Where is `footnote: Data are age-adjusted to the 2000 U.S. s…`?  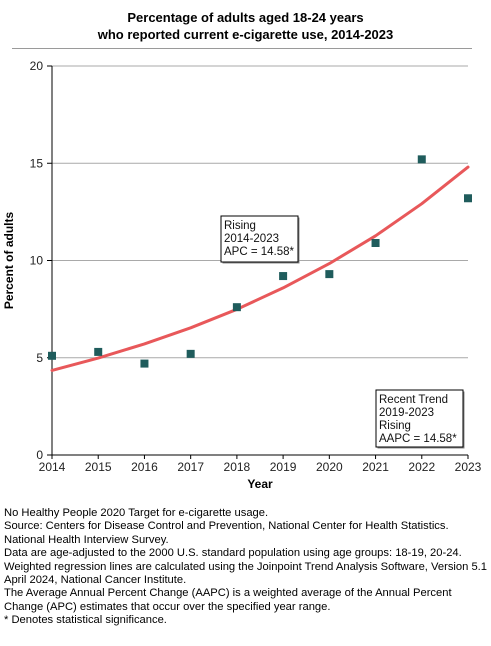
footnote: Data are age-adjusted to the 2000 U.S. s… is located at coordinates (233, 553).